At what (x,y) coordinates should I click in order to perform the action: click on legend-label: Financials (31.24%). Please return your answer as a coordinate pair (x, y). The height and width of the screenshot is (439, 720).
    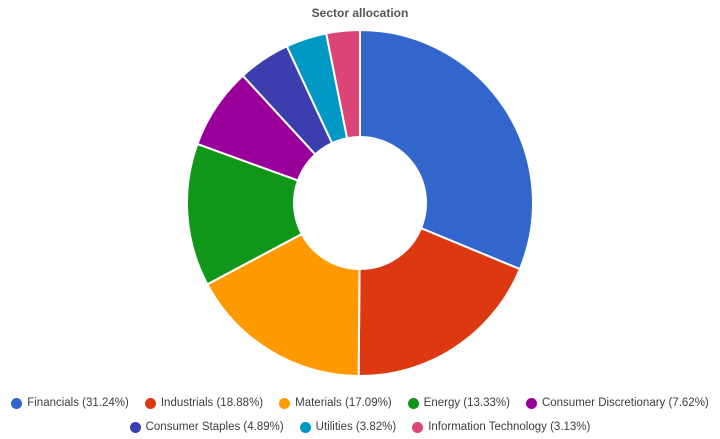
    Looking at the image, I should click on (78, 403).